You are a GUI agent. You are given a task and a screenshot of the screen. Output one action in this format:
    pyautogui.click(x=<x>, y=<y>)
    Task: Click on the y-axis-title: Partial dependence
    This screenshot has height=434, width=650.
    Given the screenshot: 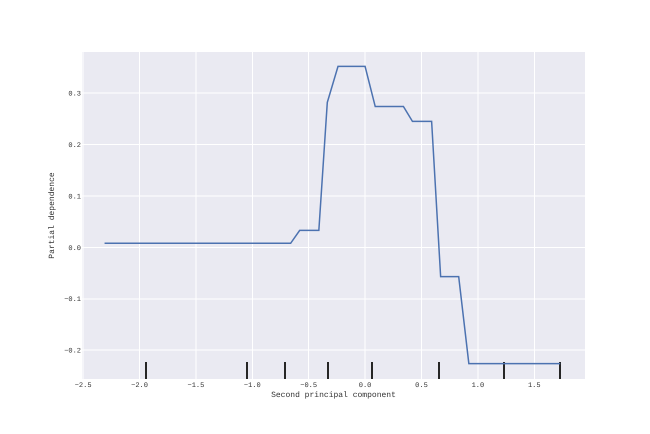 What is the action you would take?
    pyautogui.click(x=52, y=215)
    